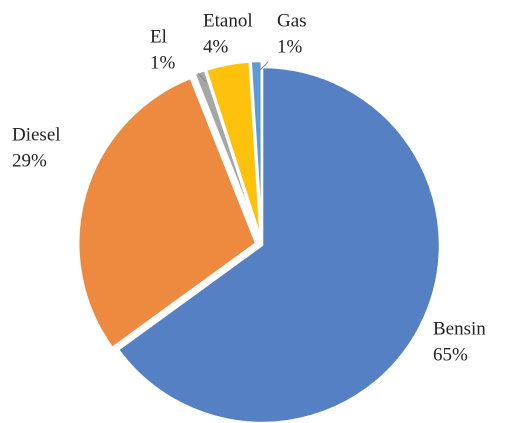 Image resolution: width=507 pixels, height=423 pixels. What do you see at coordinates (459, 328) in the screenshot?
I see `slice-label: Bensin` at bounding box center [459, 328].